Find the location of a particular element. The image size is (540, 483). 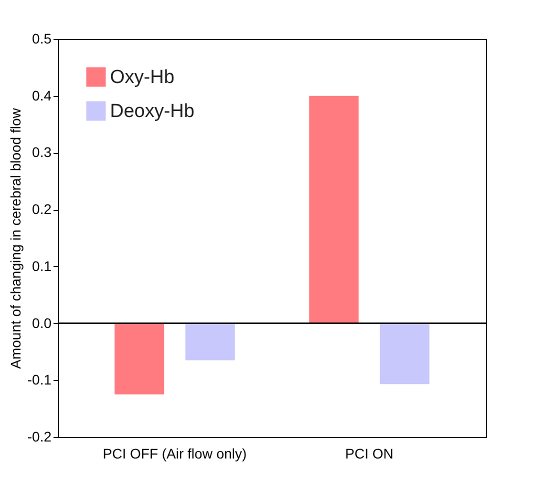

y-tick-label: 0.1 is located at coordinates (42, 266).